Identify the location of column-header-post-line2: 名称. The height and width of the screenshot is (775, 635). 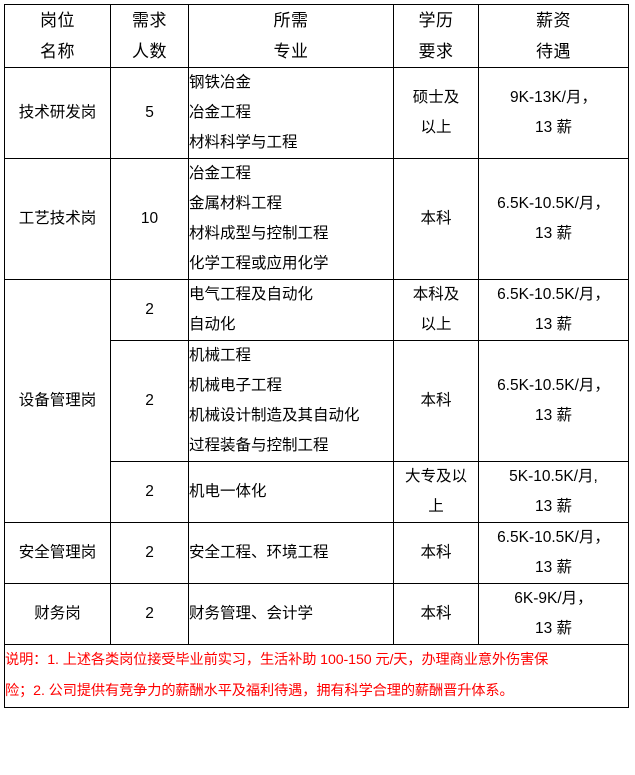
(57, 51).